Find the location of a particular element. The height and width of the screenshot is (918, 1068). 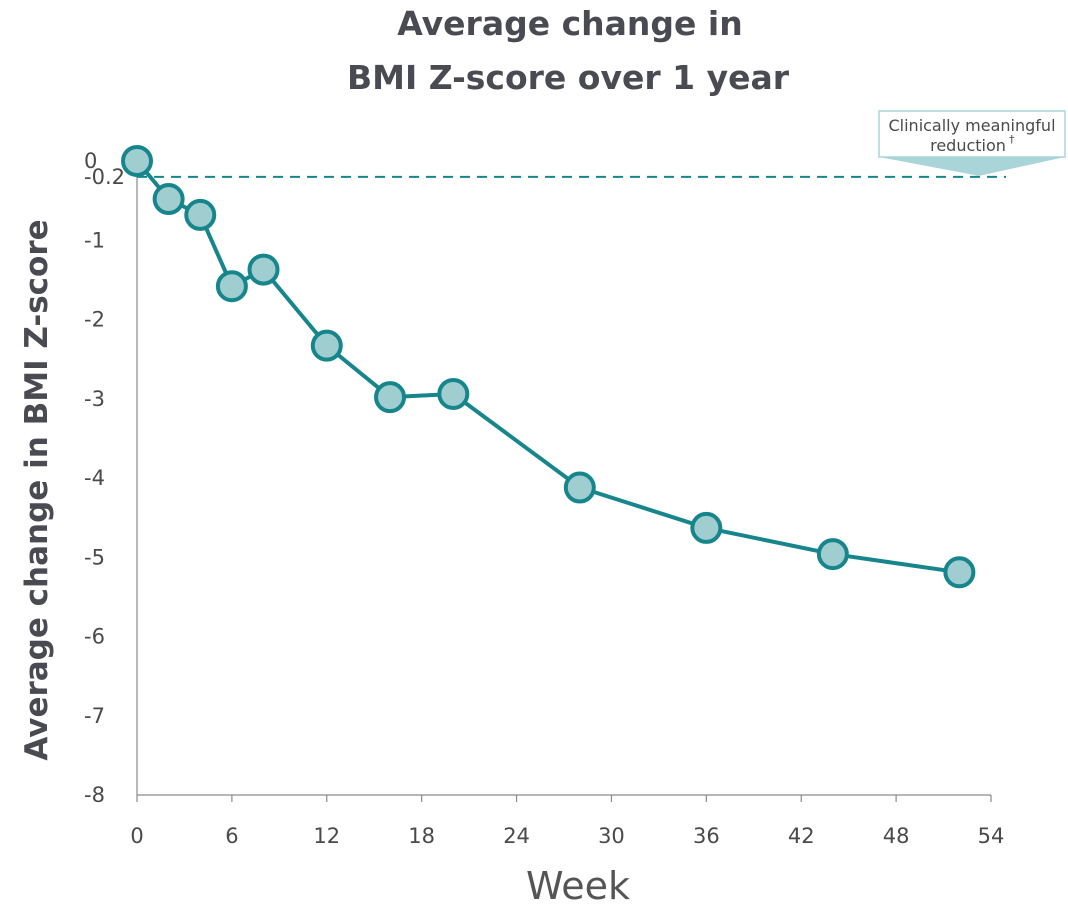

annotation-box is located at coordinates (972, 134).